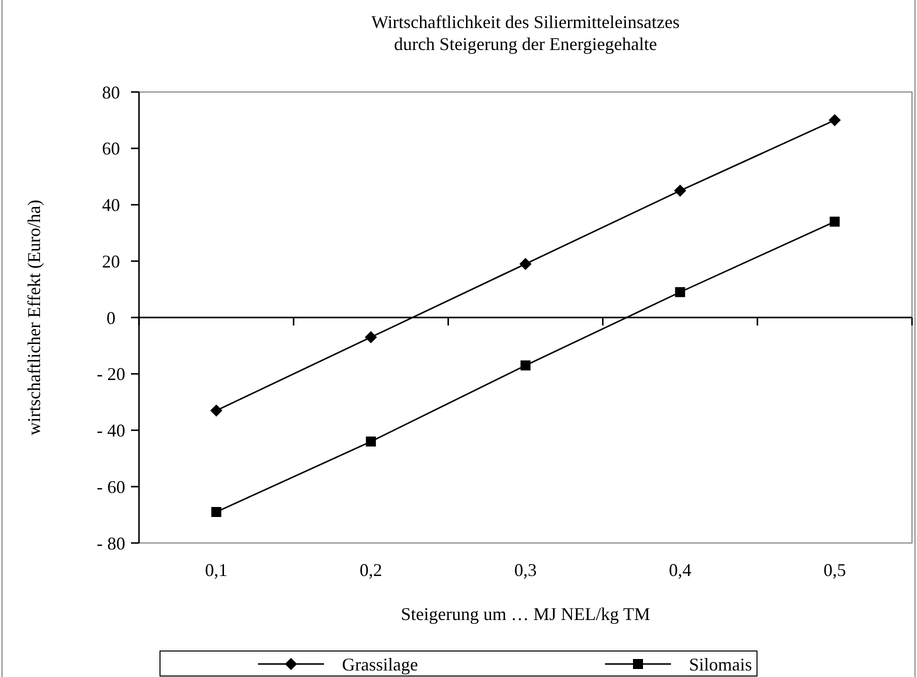 The height and width of the screenshot is (677, 917). What do you see at coordinates (834, 570) in the screenshot?
I see `x-tick-label: 0,5` at bounding box center [834, 570].